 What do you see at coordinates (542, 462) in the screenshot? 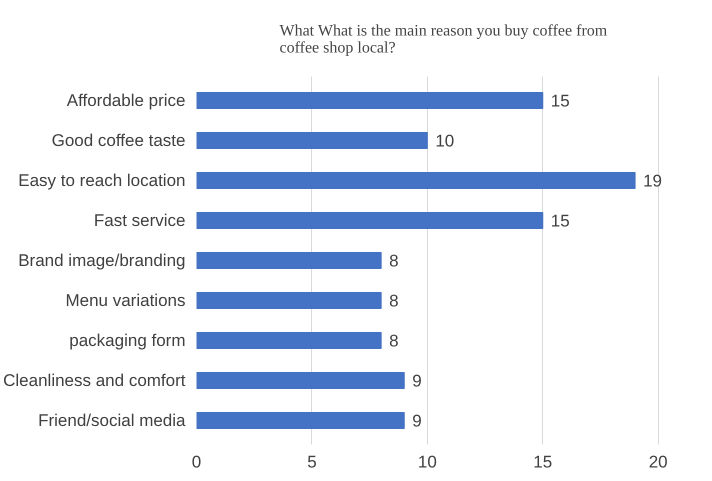
I see `x-tick-label: 15` at bounding box center [542, 462].